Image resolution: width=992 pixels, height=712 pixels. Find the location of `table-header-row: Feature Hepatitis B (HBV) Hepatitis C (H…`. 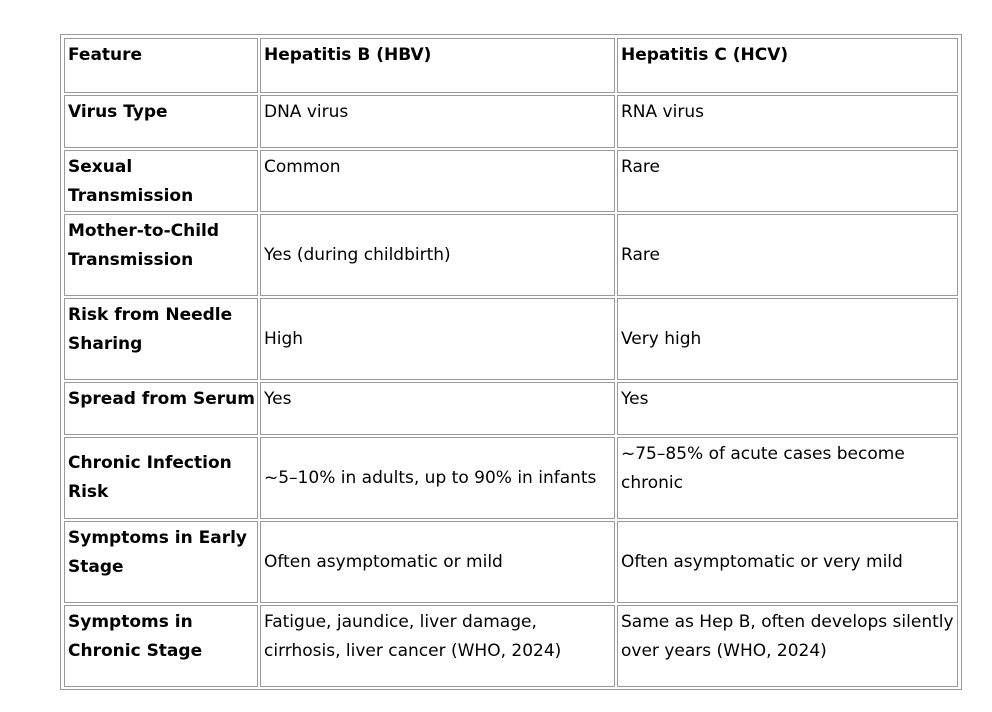

table-header-row: Feature Hepatitis B (HBV) Hepatitis C (H… is located at coordinates (511, 65).